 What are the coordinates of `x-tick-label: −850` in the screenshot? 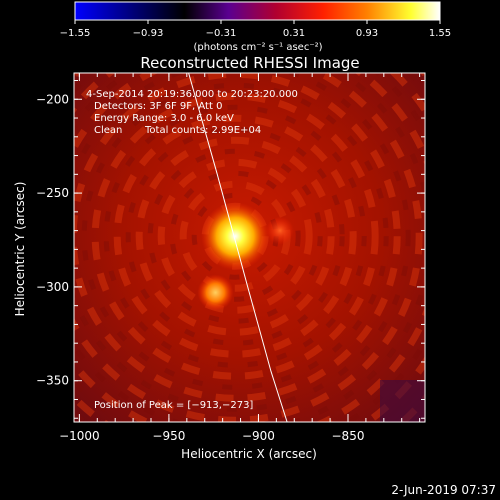 It's located at (348, 436).